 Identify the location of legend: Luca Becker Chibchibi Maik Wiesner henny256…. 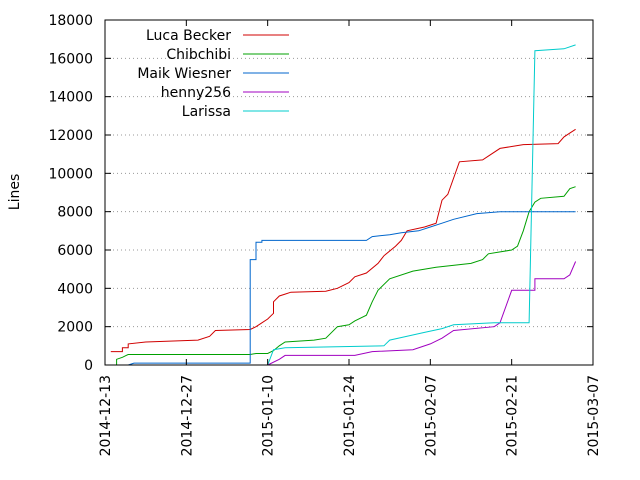
(213, 74).